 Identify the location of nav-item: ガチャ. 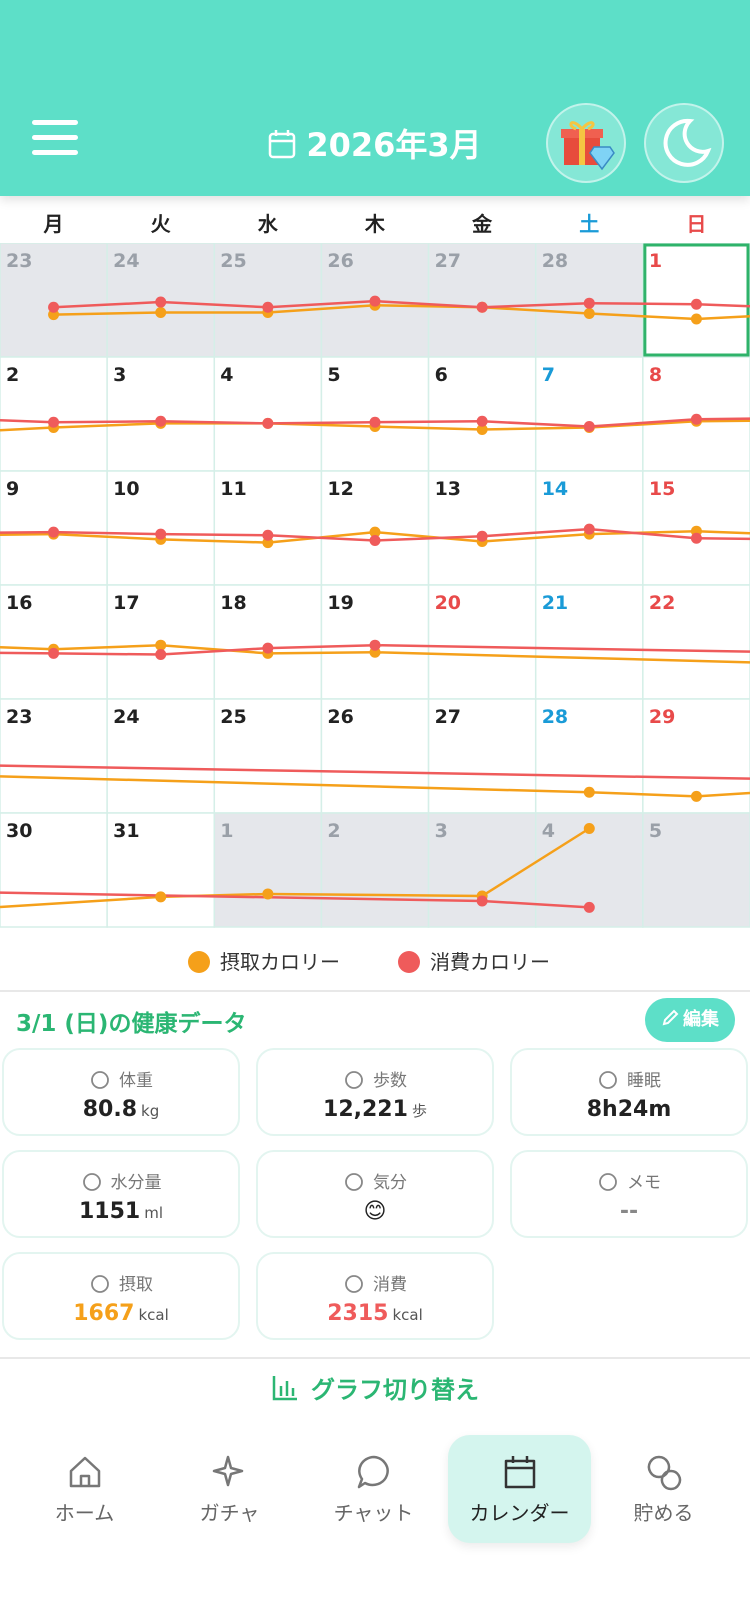
(229, 1489).